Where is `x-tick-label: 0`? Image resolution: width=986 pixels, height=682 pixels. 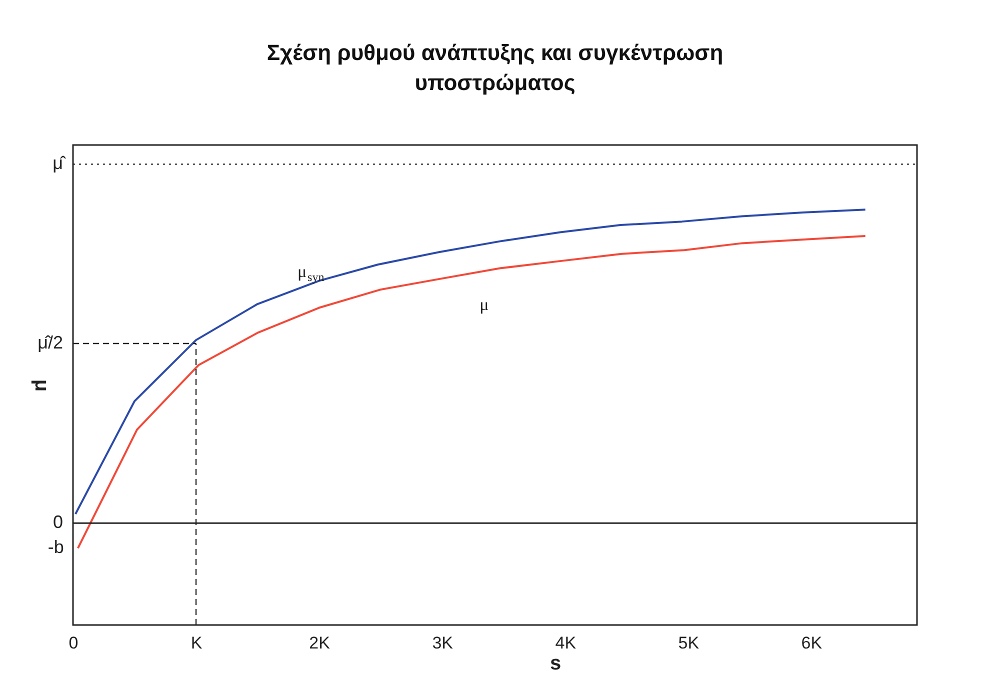 x-tick-label: 0 is located at coordinates (73, 643).